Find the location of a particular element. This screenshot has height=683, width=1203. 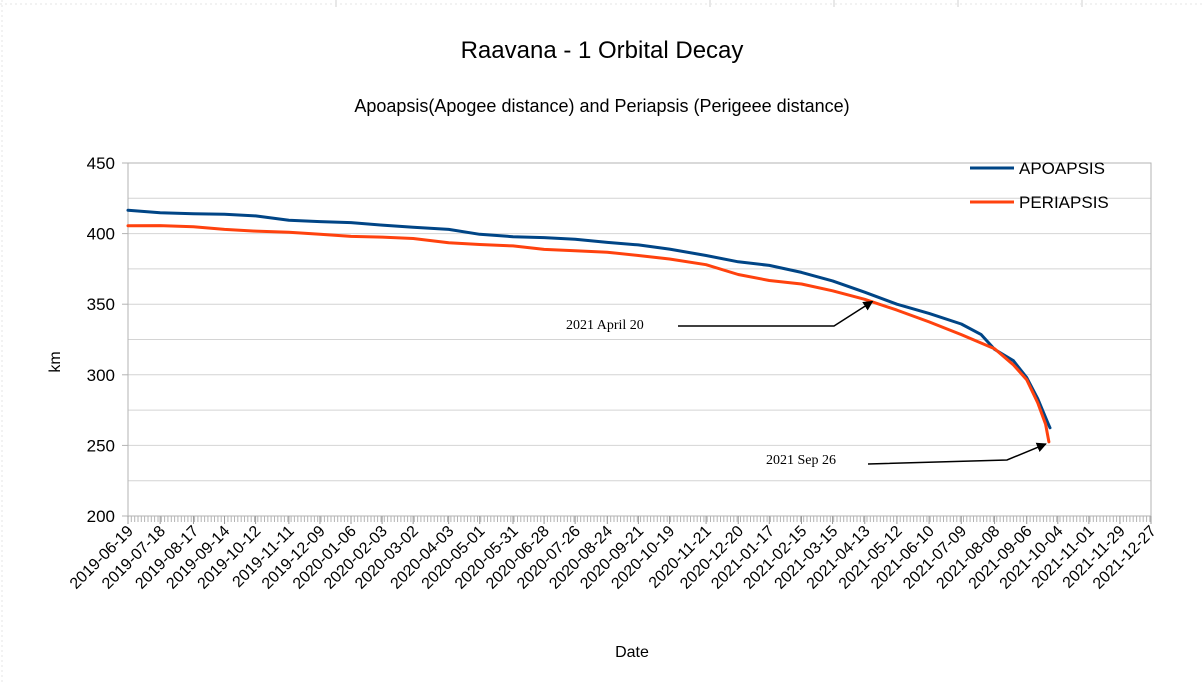

chart-title: Raavana - 1 Orbital Decay is located at coordinates (602, 50).